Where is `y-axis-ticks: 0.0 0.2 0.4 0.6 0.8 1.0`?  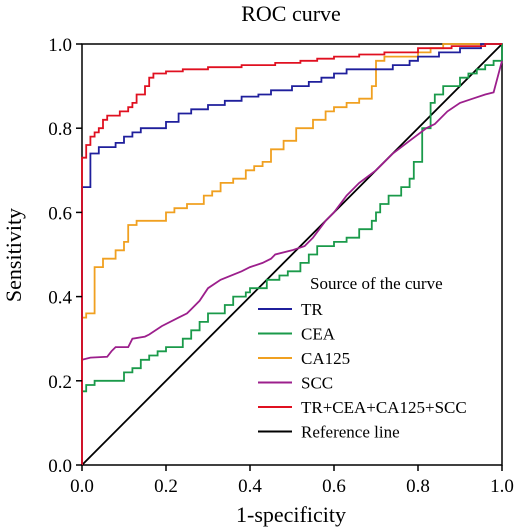 y-axis-ticks: 0.0 0.2 0.4 0.6 0.8 1.0 is located at coordinates (65, 256).